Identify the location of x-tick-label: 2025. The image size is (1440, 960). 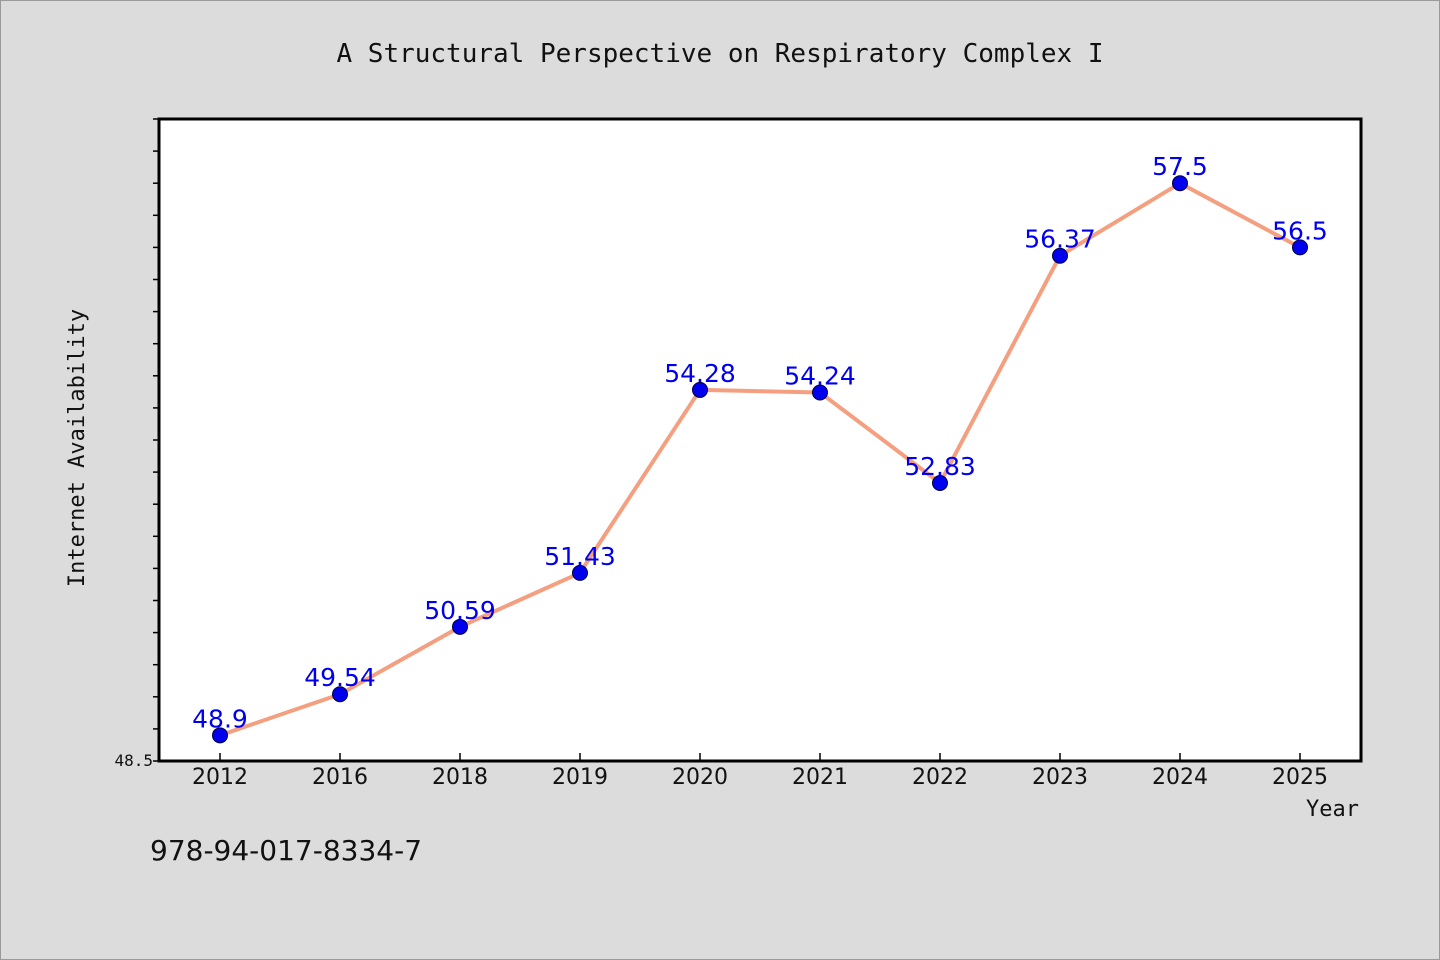
(1300, 777).